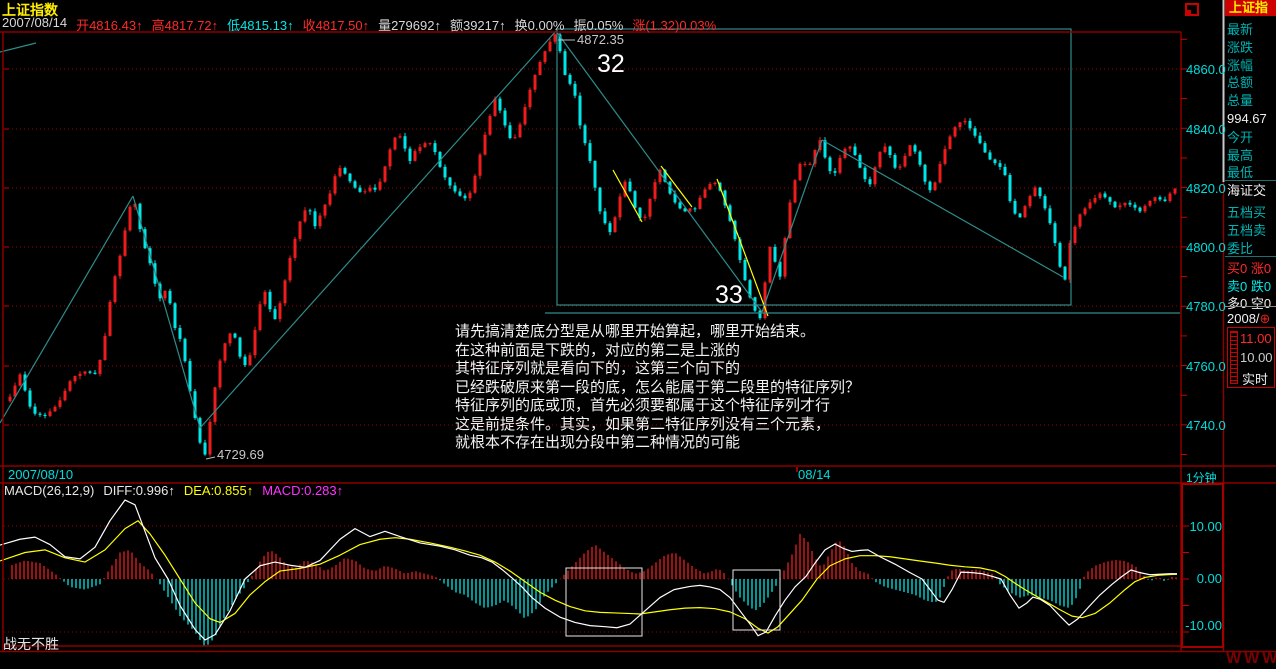 Image resolution: width=1276 pixels, height=669 pixels. What do you see at coordinates (336, 25) in the screenshot?
I see `field-segment: 收4817.50↑` at bounding box center [336, 25].